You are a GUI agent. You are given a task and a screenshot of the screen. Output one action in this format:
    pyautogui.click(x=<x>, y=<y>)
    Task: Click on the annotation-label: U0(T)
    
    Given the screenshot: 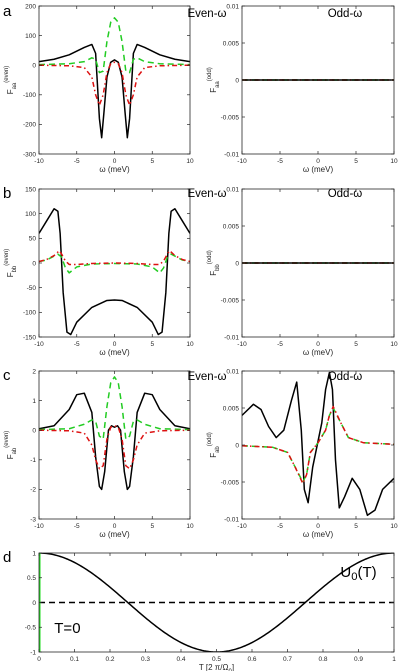 What is the action you would take?
    pyautogui.click(x=358, y=573)
    